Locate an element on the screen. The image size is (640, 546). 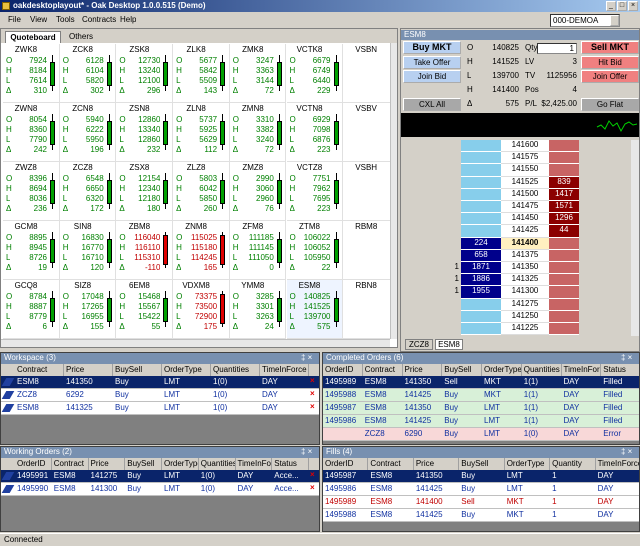
ask-cell: 839 is located at coordinates (564, 182).